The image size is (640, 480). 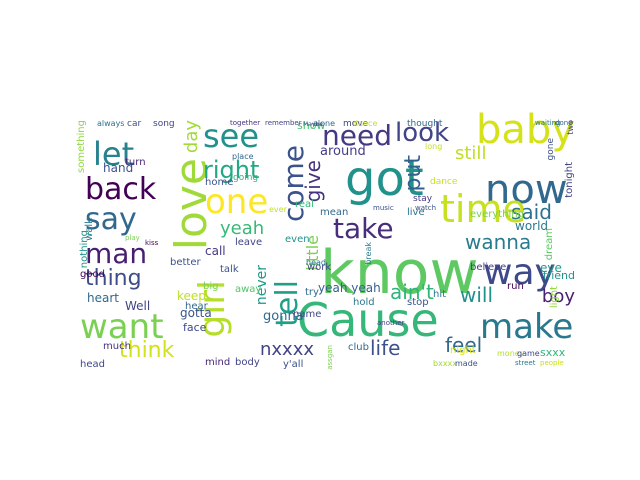 I want to click on word-time: time, so click(x=483, y=209).